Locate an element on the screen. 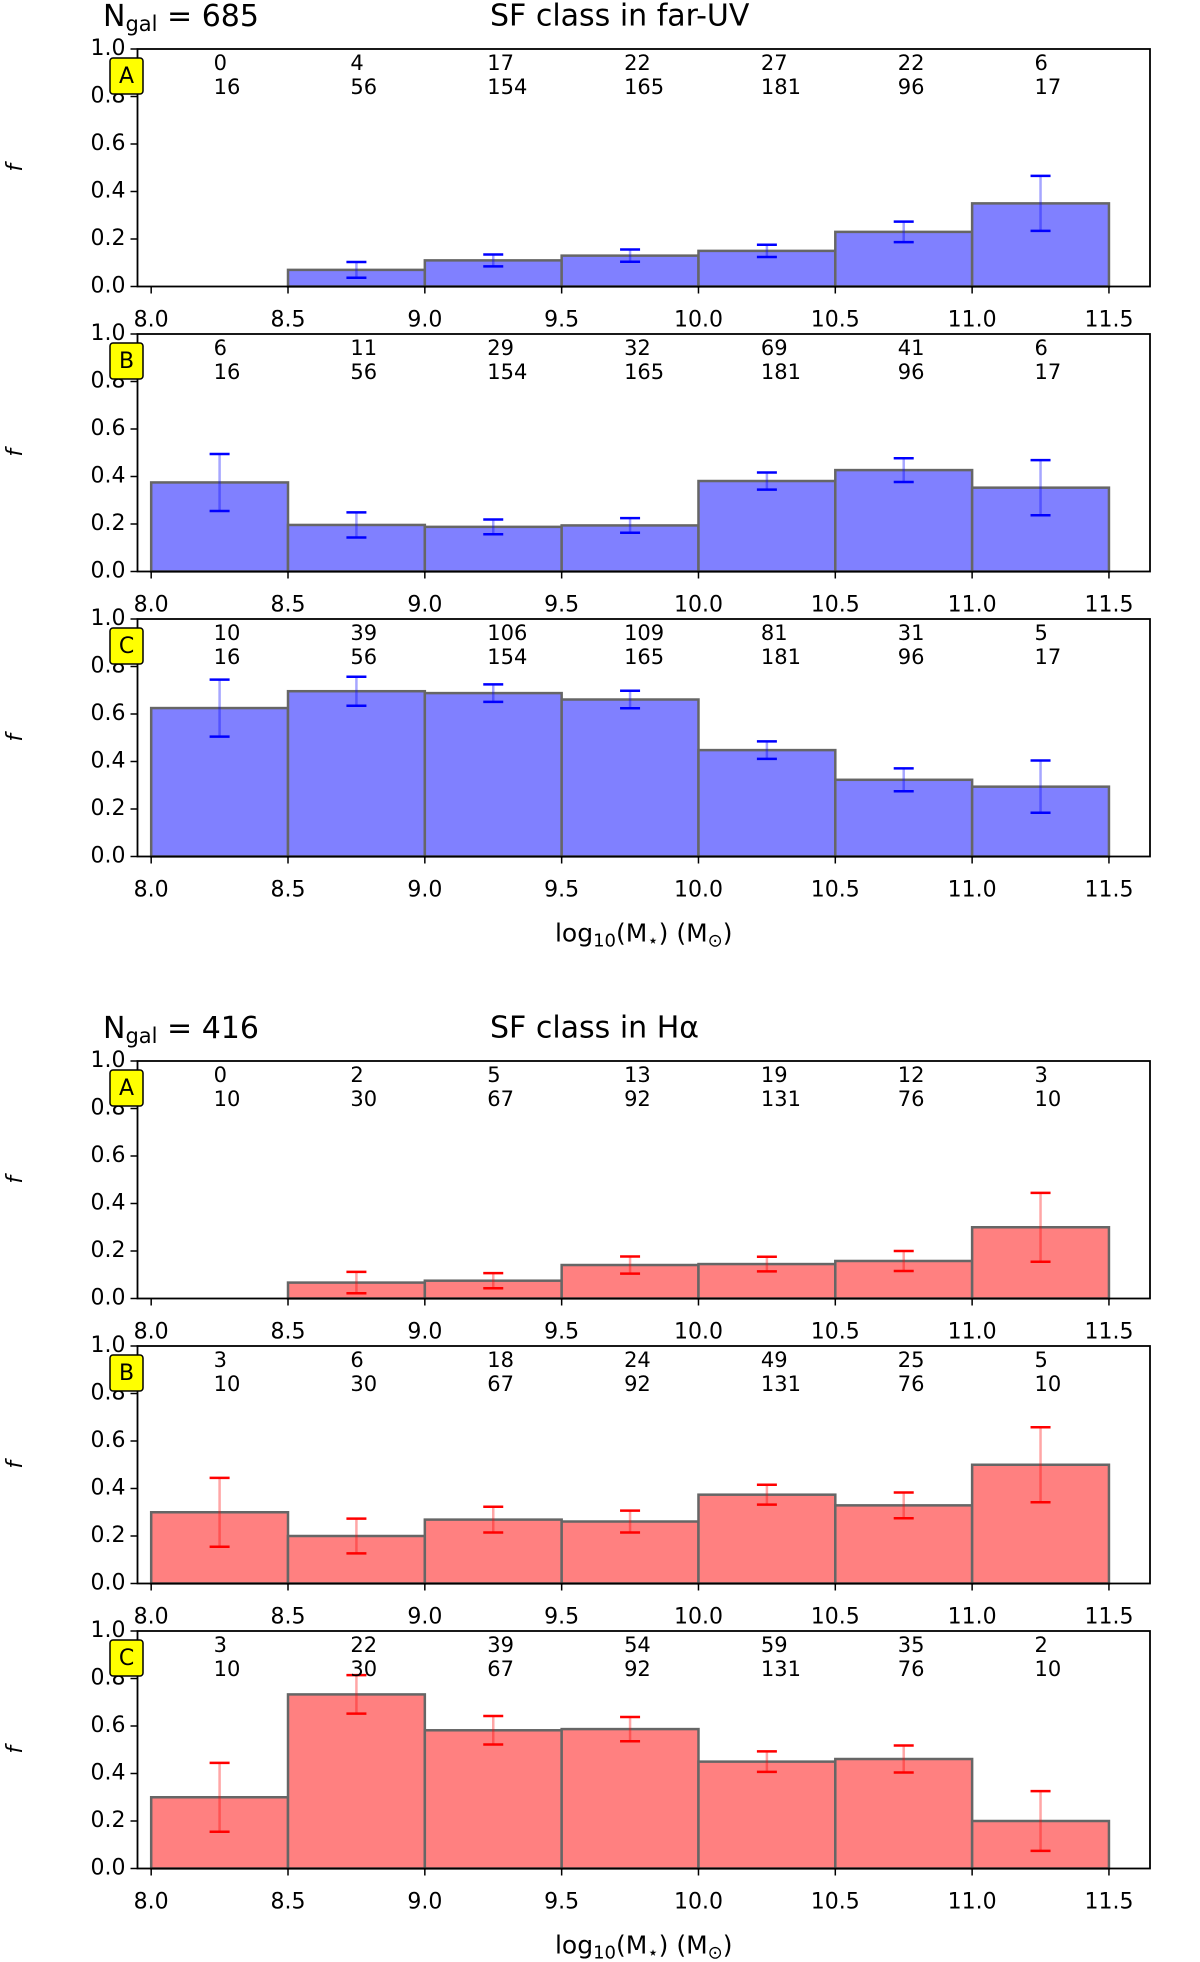 The image size is (1200, 1962). count-label: 18 is located at coordinates (500, 1360).